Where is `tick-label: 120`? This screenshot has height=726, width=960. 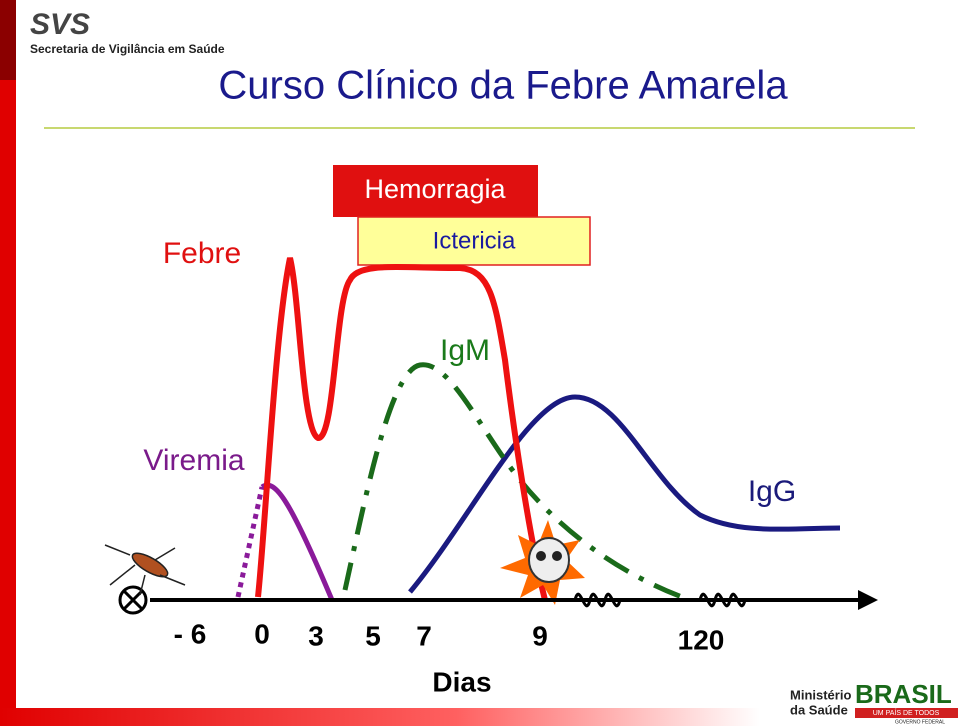
tick-label: 120 is located at coordinates (701, 639).